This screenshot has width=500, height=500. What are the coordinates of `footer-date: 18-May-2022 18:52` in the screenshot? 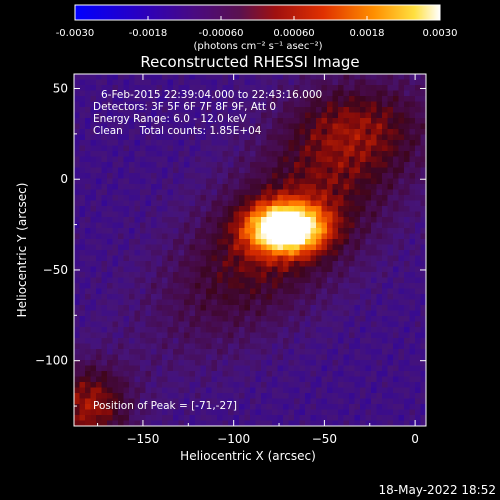 It's located at (437, 490).